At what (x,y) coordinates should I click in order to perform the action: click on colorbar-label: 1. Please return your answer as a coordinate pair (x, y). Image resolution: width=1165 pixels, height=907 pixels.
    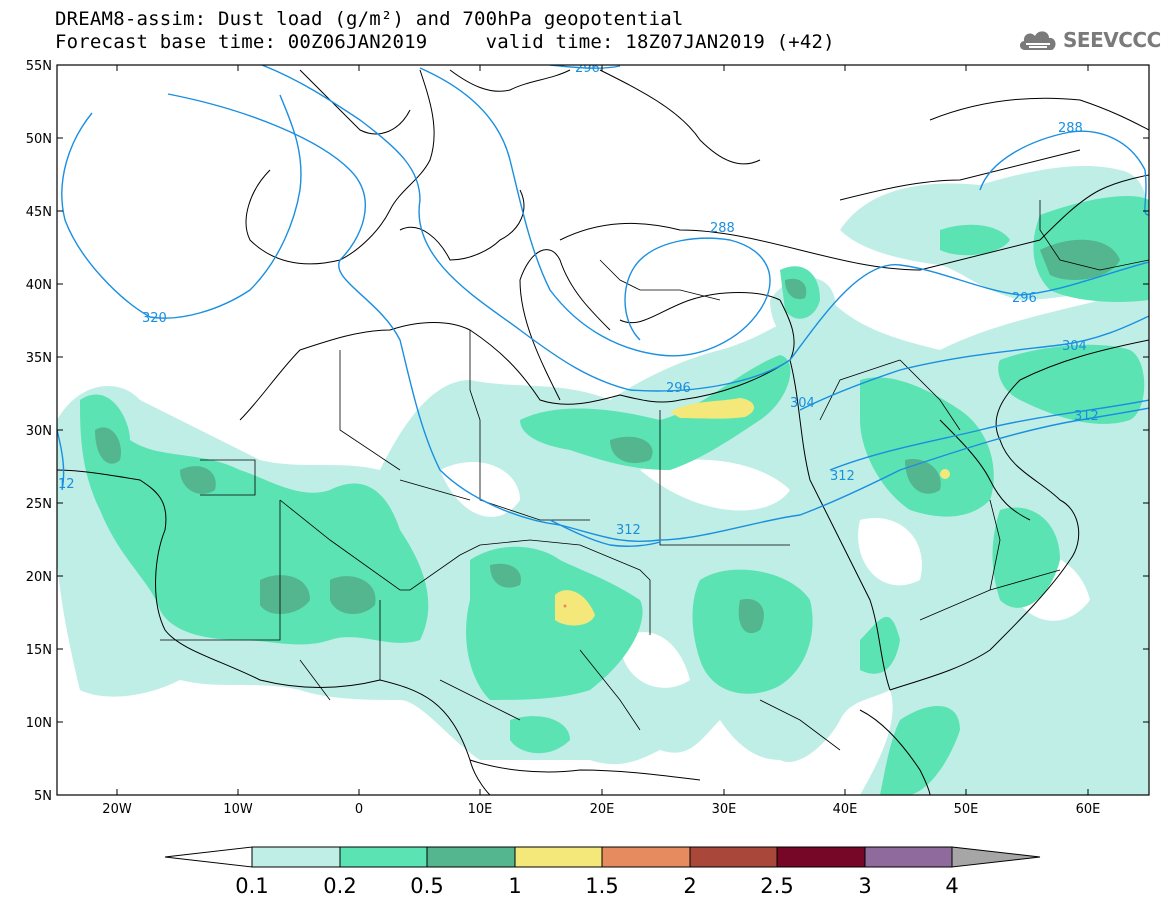
    Looking at the image, I should click on (514, 886).